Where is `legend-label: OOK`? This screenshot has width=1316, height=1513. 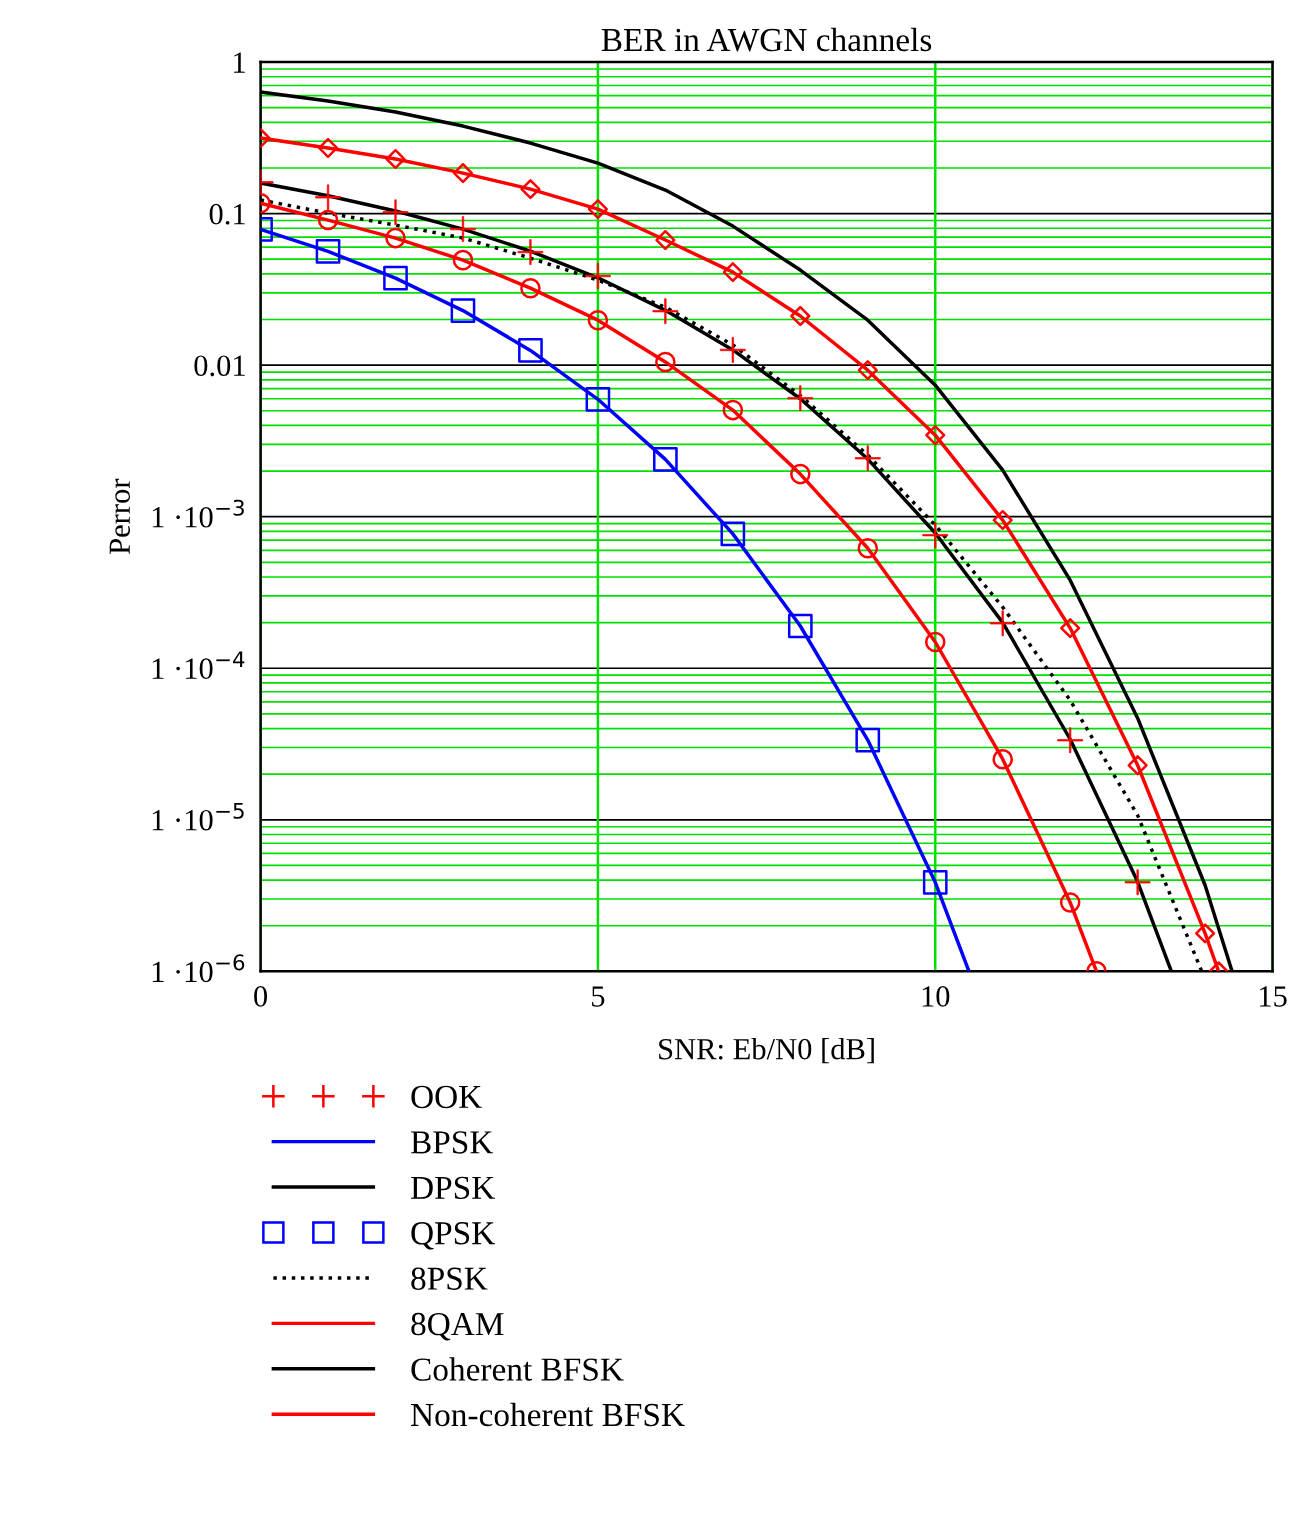
legend-label: OOK is located at coordinates (446, 1097).